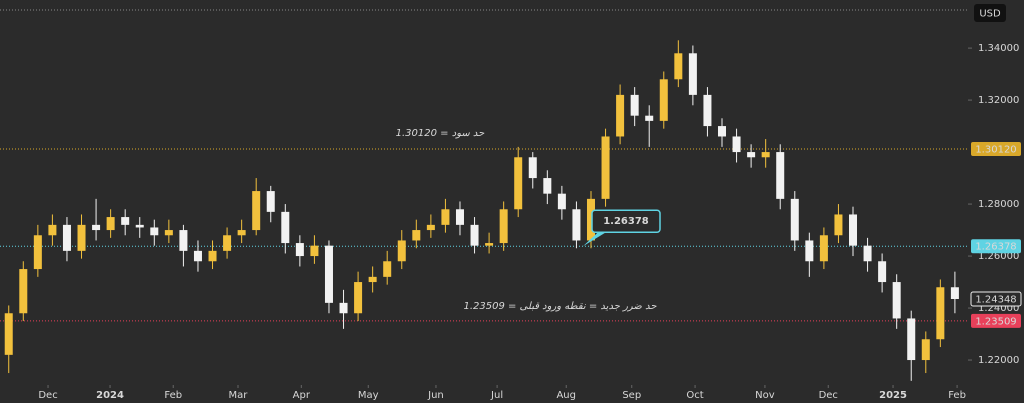  What do you see at coordinates (694, 395) in the screenshot?
I see `x-tick-label: Oct` at bounding box center [694, 395].